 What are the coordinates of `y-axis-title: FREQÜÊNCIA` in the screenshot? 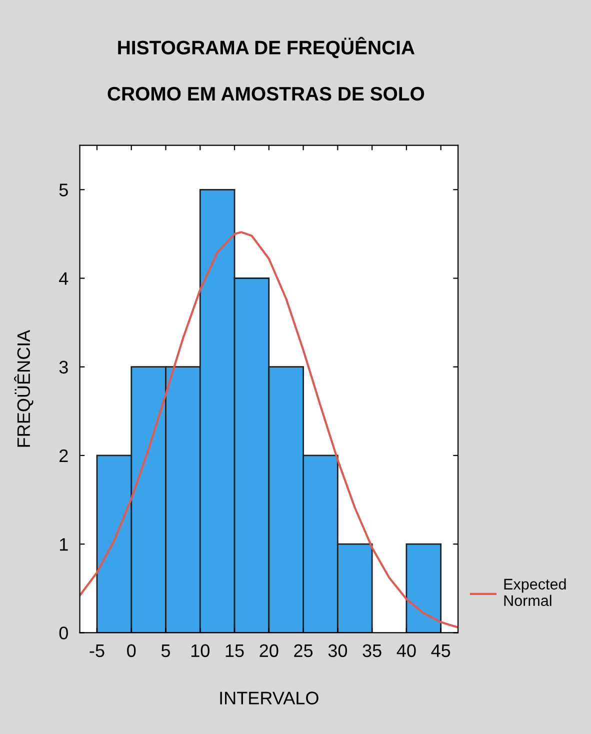 It's located at (24, 388).